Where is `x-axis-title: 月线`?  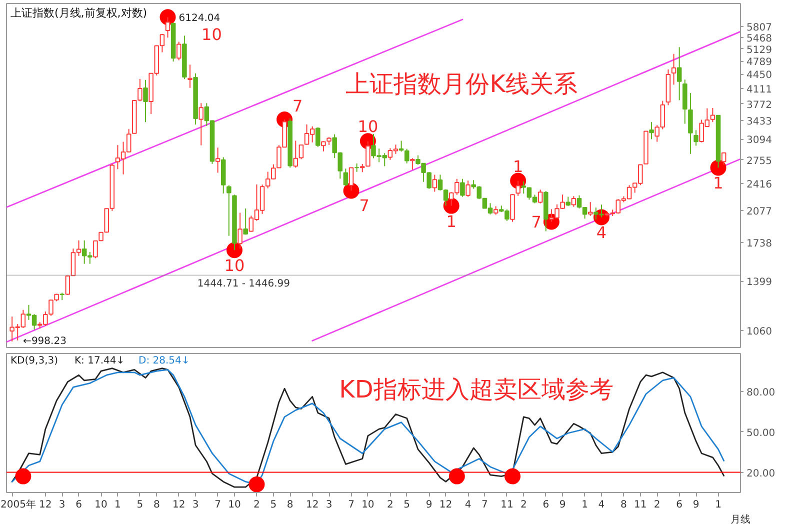
x-axis-title: 月线 is located at coordinates (740, 520).